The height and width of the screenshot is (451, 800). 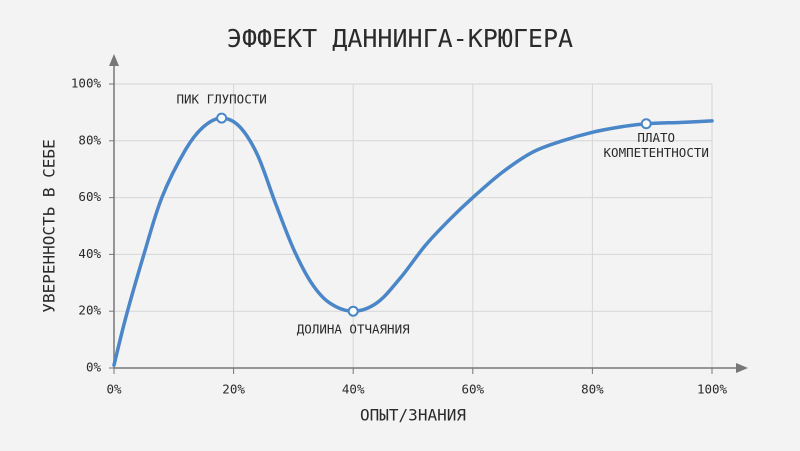 I want to click on x-tick-label: 80%, so click(x=592, y=389).